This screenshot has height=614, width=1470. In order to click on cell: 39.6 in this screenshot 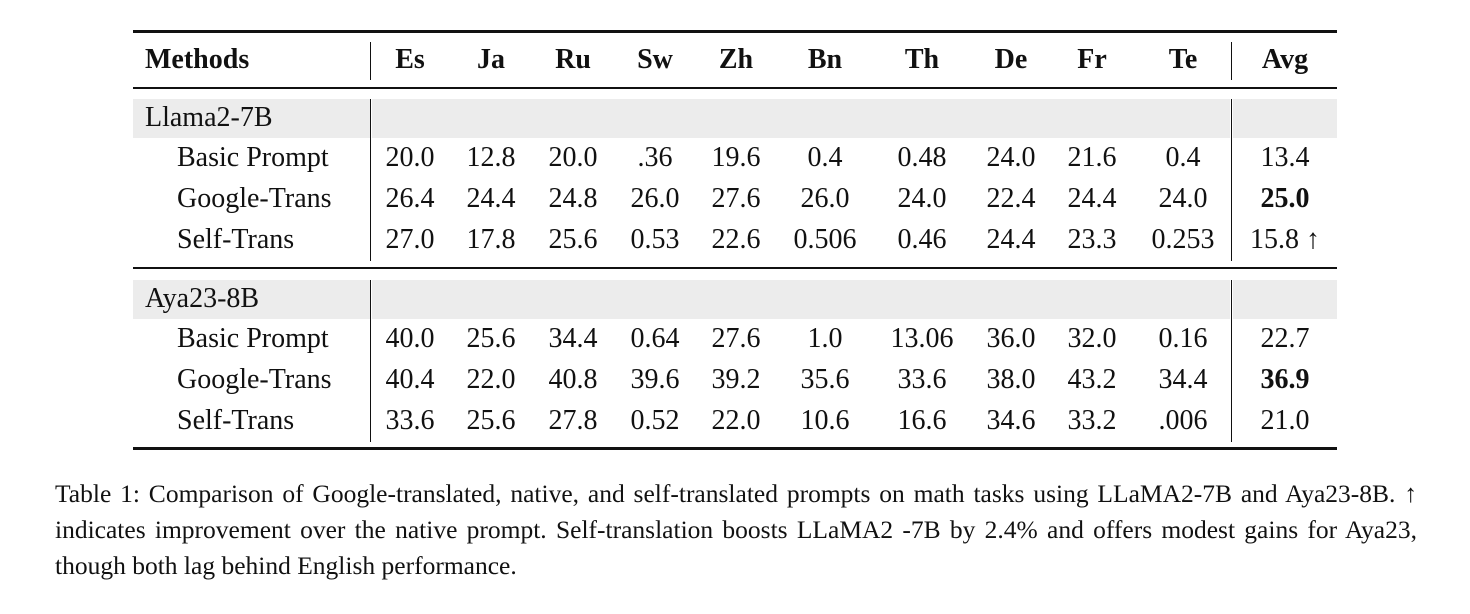, I will do `click(655, 379)`.